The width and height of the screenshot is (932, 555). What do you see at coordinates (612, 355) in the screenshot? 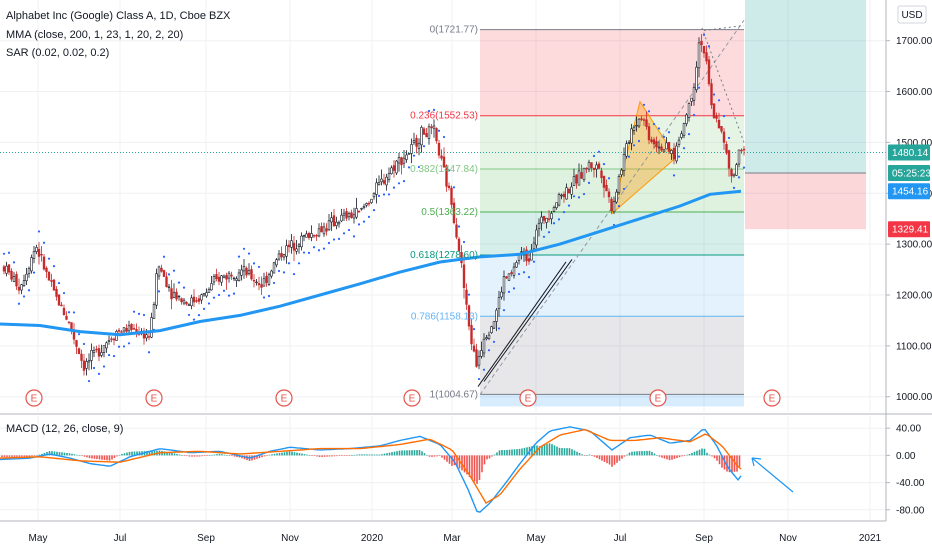
I see `fib-zone` at bounding box center [612, 355].